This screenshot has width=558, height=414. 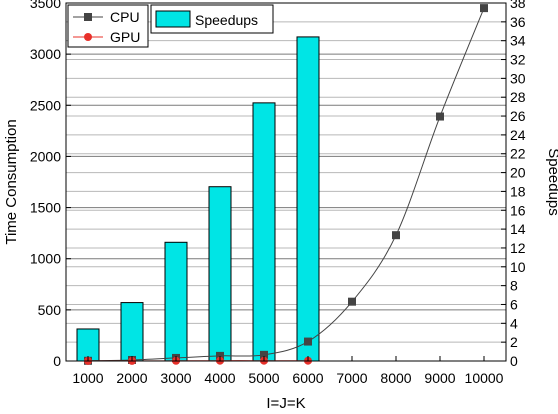 I want to click on x-tick-label: 7000, so click(x=351, y=378).